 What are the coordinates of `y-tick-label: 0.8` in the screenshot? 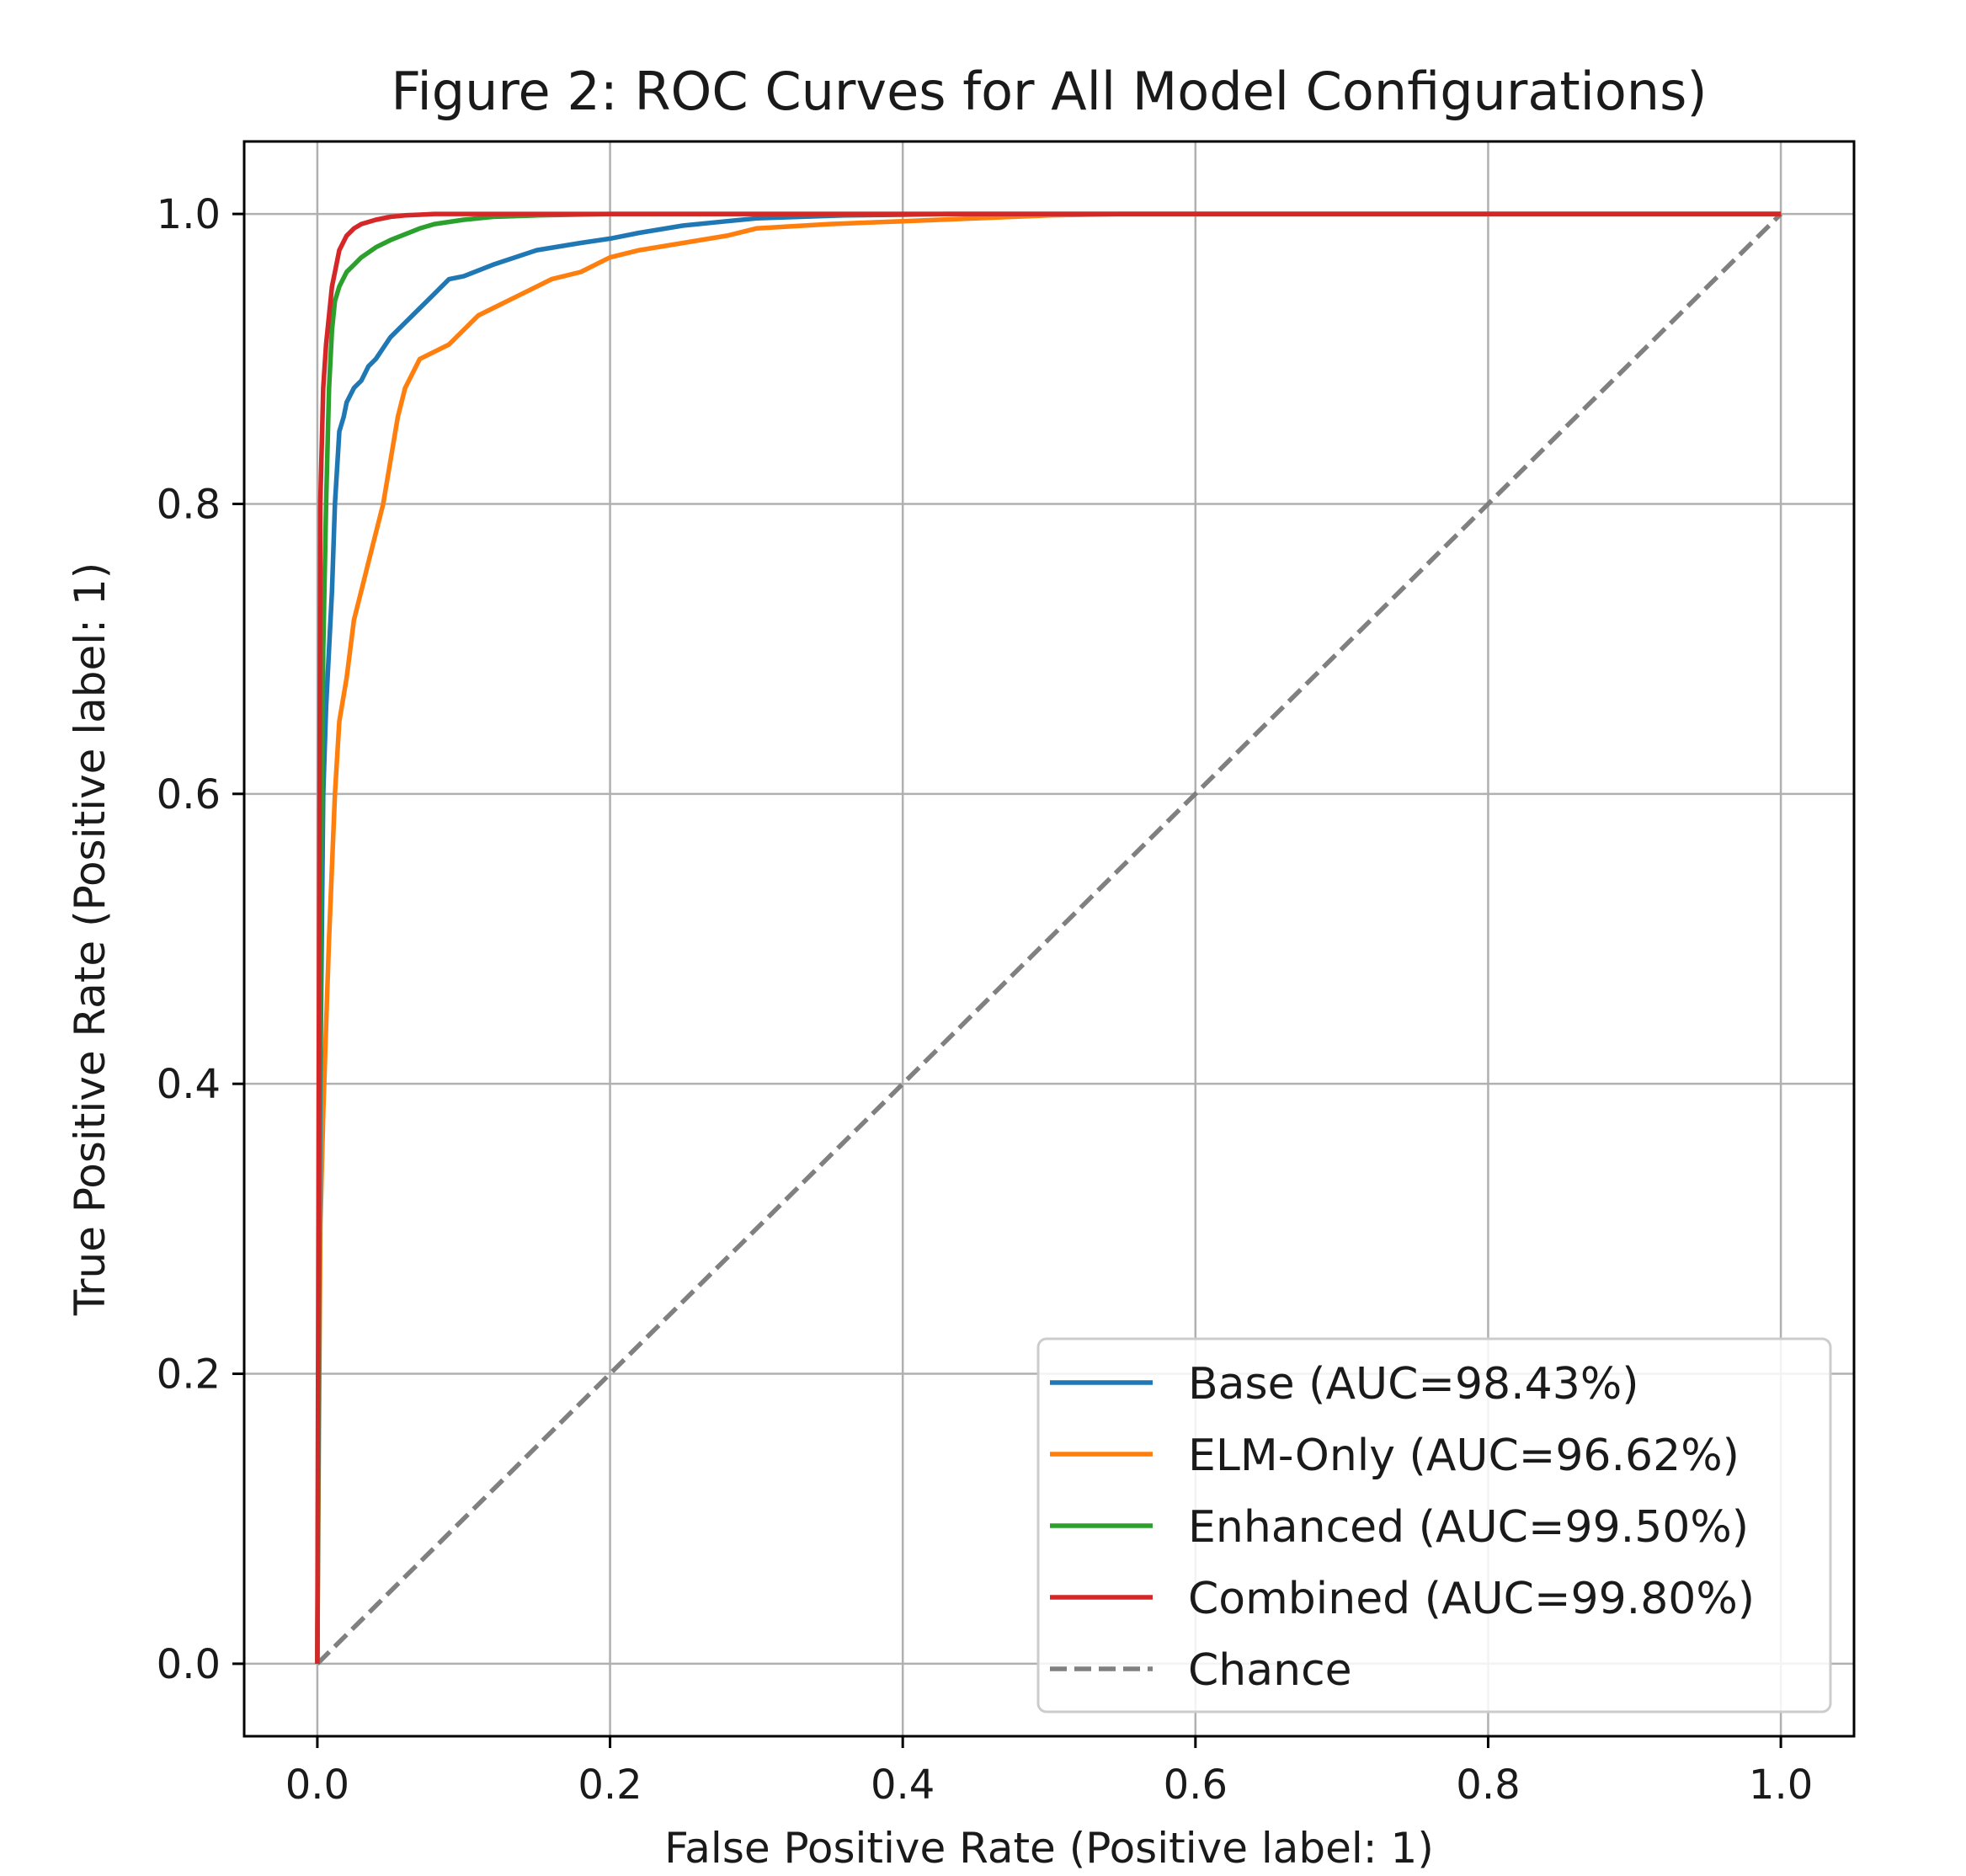 It's located at (189, 505).